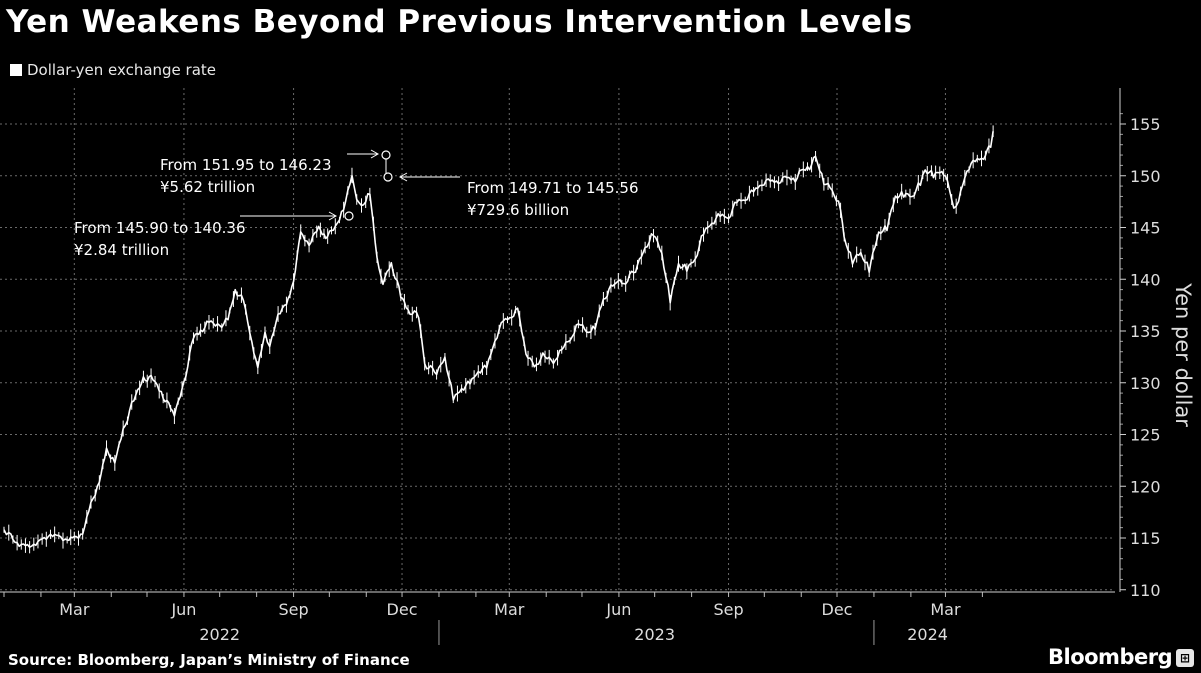 The image size is (1201, 673). I want to click on annotation-label: From 149.71 to 145.56, so click(553, 188).